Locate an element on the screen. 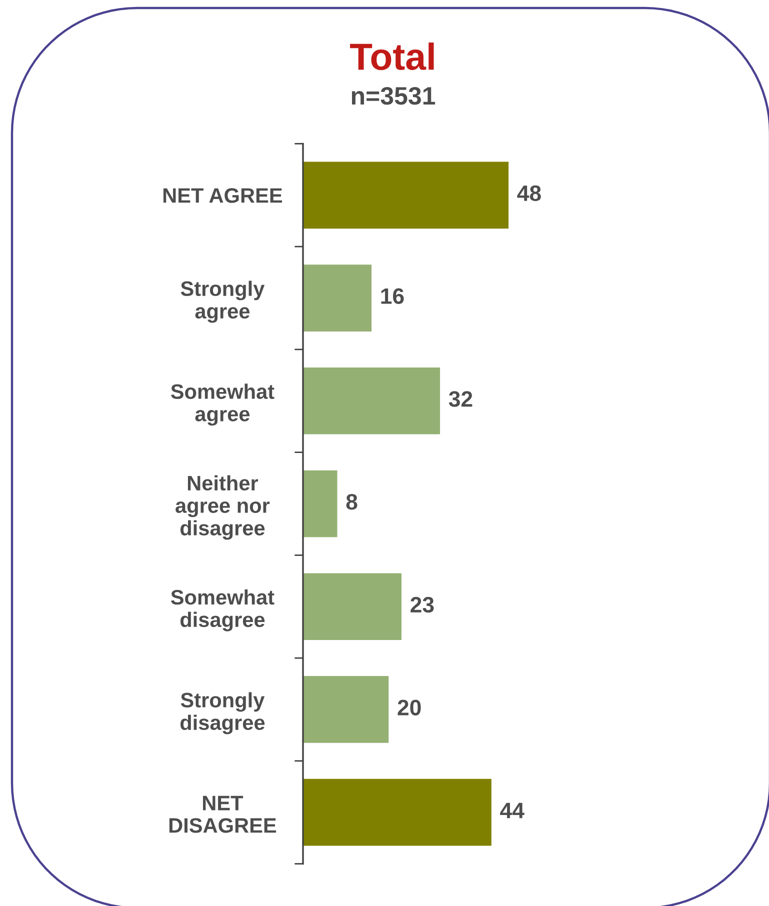 The height and width of the screenshot is (906, 769). data-label: 32 is located at coordinates (460, 399).